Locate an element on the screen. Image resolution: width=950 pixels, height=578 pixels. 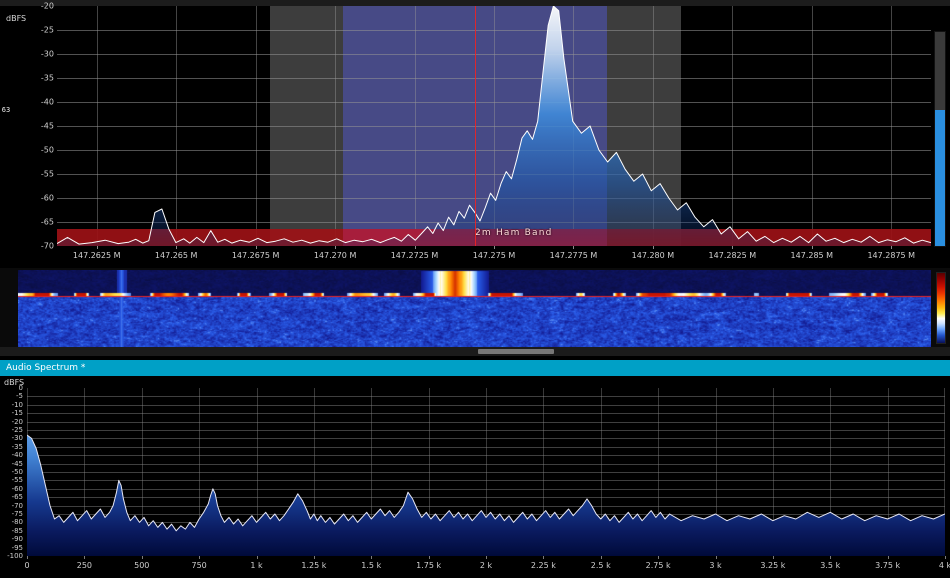
rf-x-tick-label: 147.2625 M is located at coordinates (96, 255).